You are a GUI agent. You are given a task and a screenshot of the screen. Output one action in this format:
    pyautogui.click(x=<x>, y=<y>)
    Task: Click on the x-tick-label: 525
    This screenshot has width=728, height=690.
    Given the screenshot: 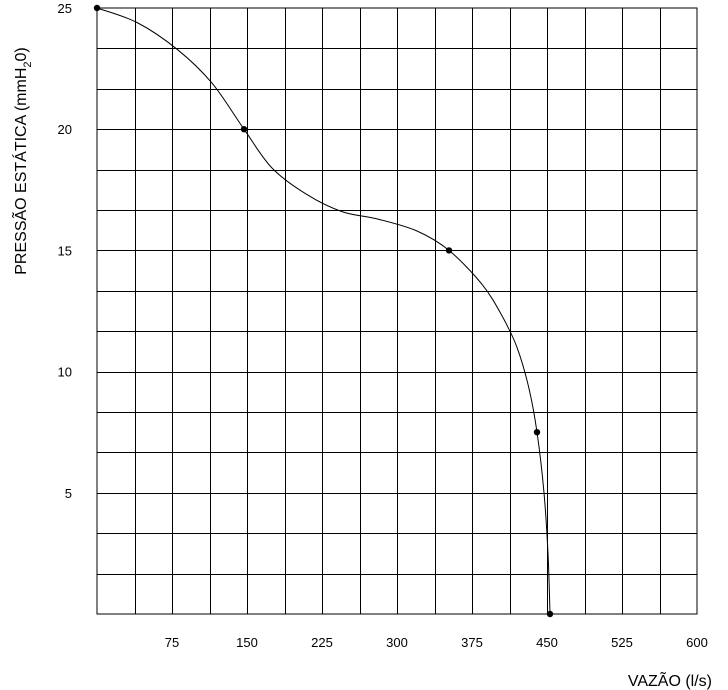 What is the action you would take?
    pyautogui.click(x=622, y=642)
    